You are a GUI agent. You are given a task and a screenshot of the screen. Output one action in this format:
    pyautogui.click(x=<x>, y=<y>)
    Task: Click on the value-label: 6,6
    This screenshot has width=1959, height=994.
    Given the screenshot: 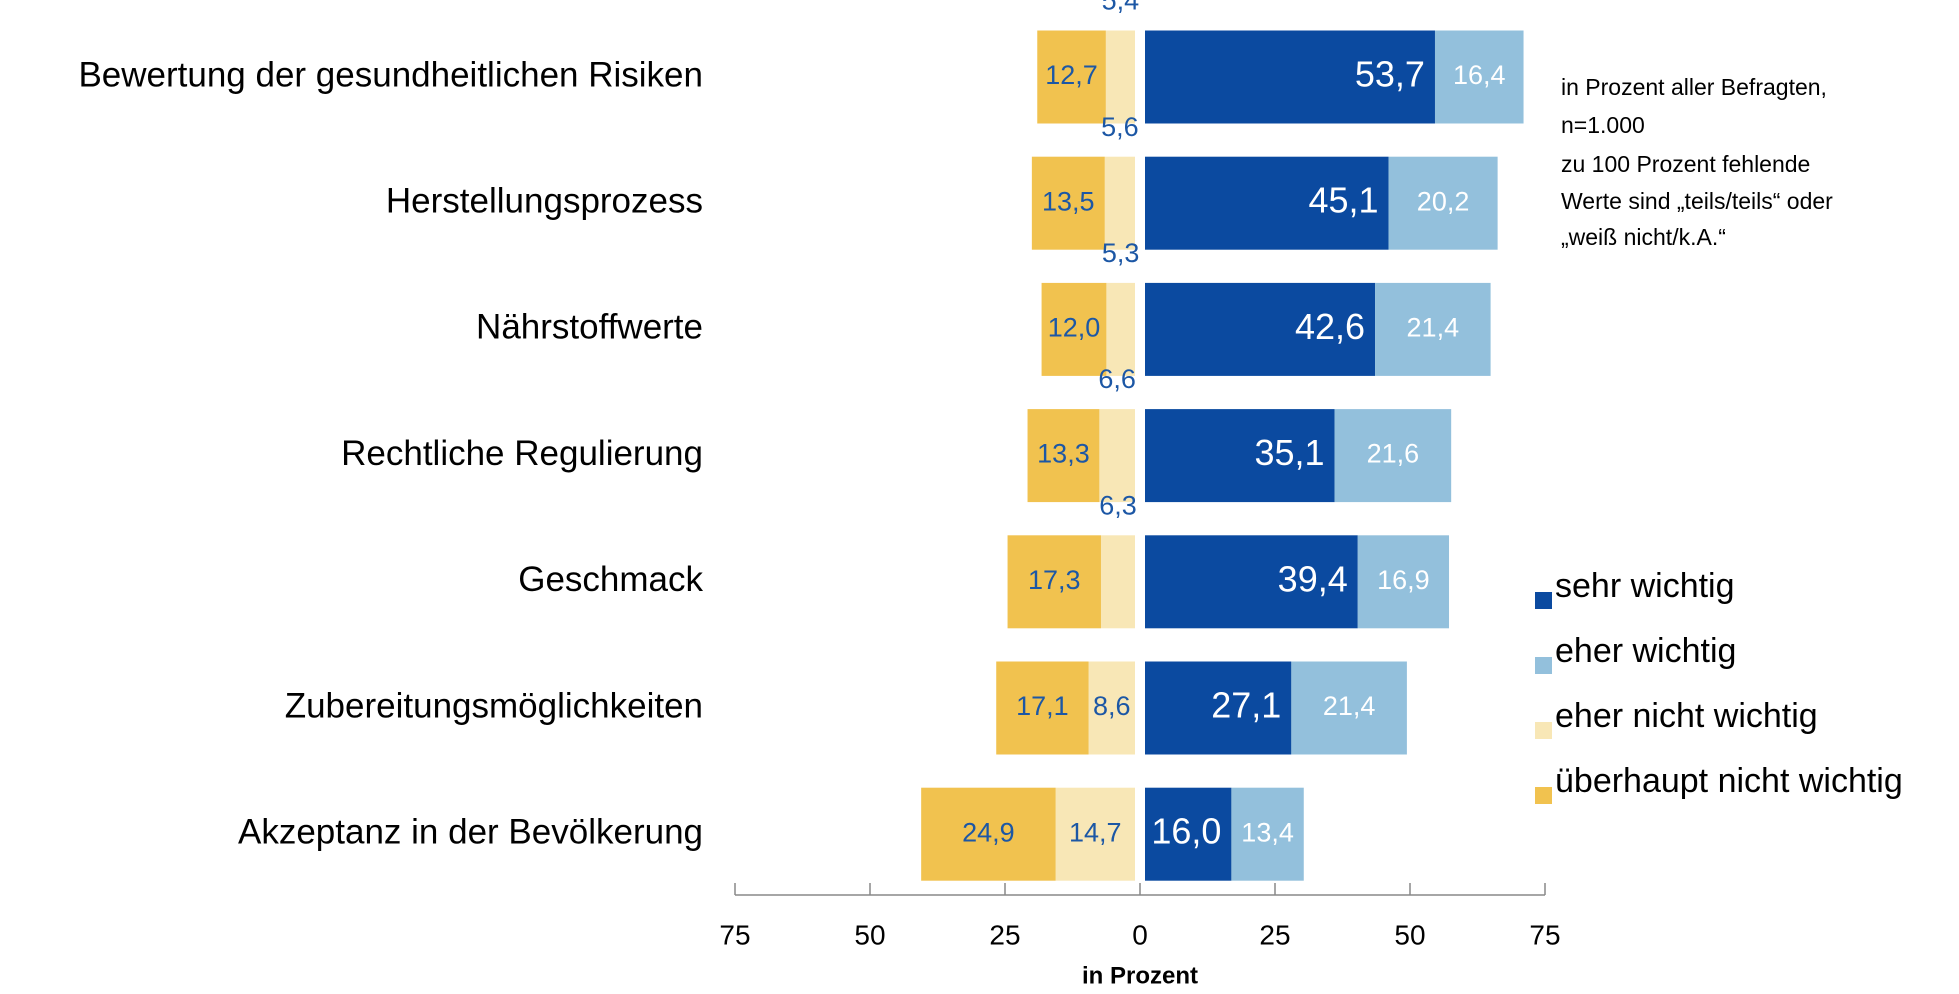 What is the action you would take?
    pyautogui.click(x=1117, y=379)
    